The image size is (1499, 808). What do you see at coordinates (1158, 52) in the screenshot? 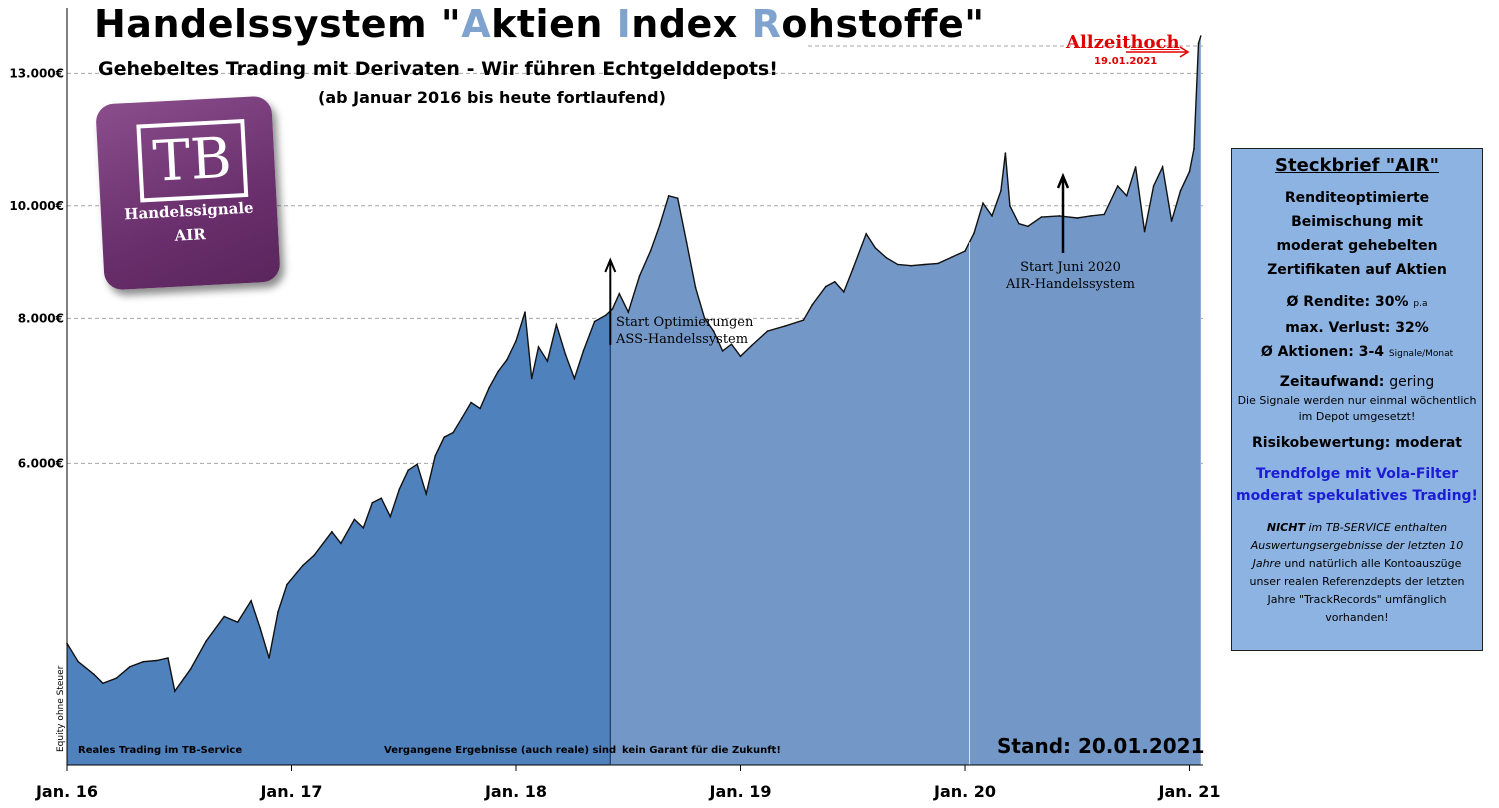
I see `ath-arrow` at bounding box center [1158, 52].